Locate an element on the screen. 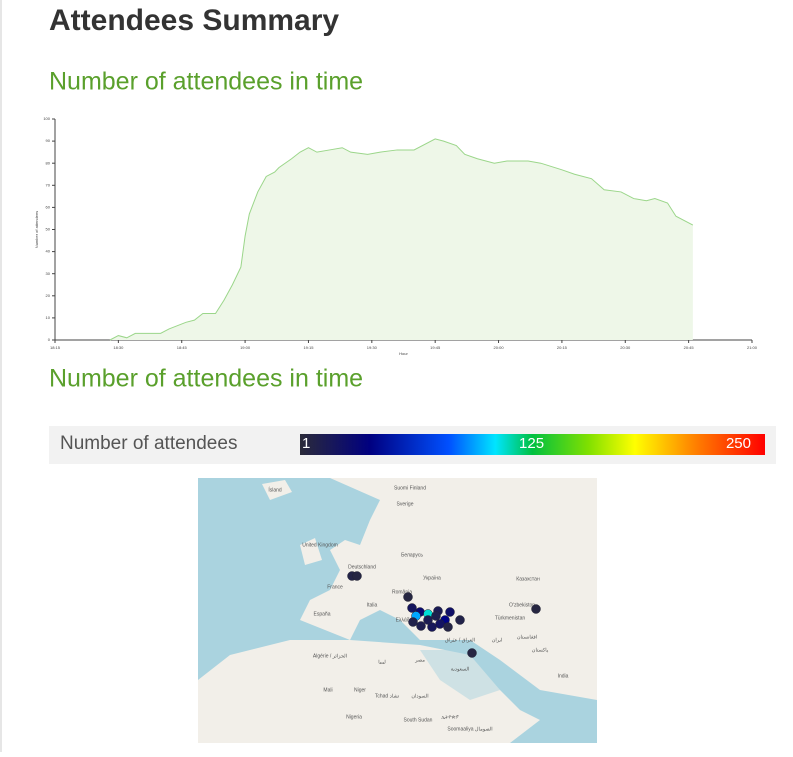 The image size is (793, 757). x-tick-label: 18:45 is located at coordinates (182, 347).